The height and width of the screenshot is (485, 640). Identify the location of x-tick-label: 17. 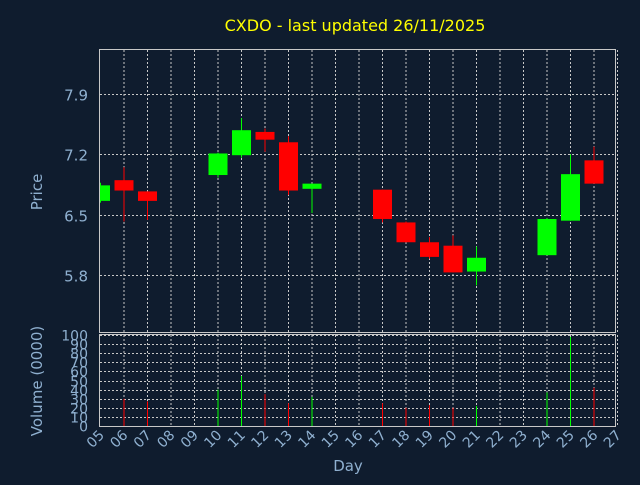
(378, 440).